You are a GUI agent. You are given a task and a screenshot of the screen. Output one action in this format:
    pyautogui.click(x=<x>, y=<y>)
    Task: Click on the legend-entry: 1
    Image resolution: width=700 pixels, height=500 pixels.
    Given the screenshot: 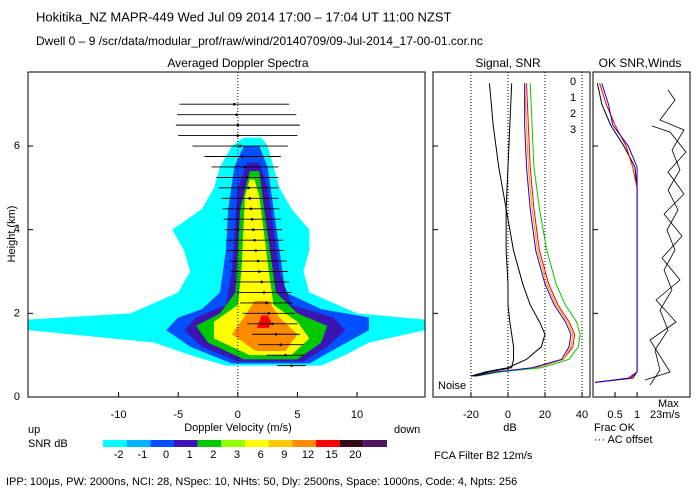 What is the action you would take?
    pyautogui.click(x=573, y=98)
    